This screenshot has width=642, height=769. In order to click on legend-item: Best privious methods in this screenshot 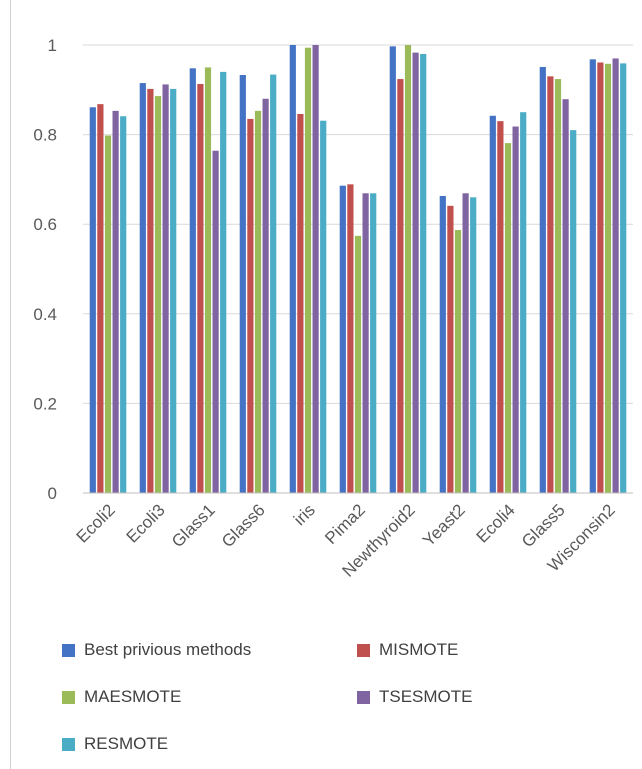, I will do `click(156, 650)`.